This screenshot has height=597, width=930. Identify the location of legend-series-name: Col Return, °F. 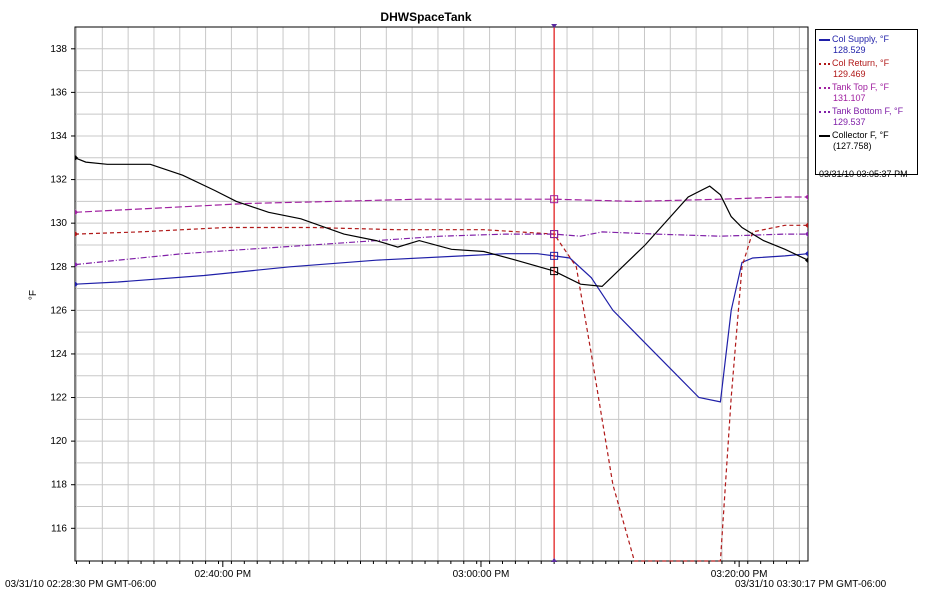
(861, 63).